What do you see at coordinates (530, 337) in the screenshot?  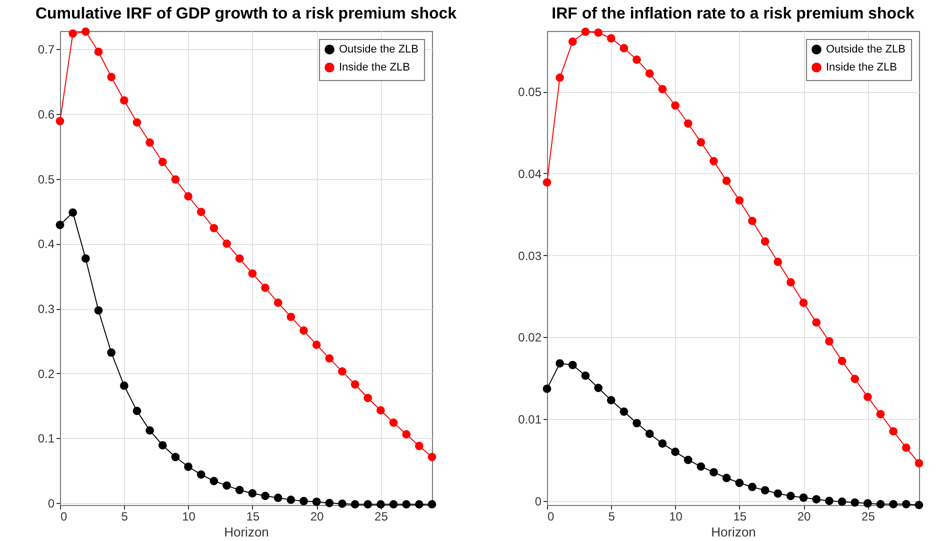 I see `y-tick-label: 0.02` at bounding box center [530, 337].